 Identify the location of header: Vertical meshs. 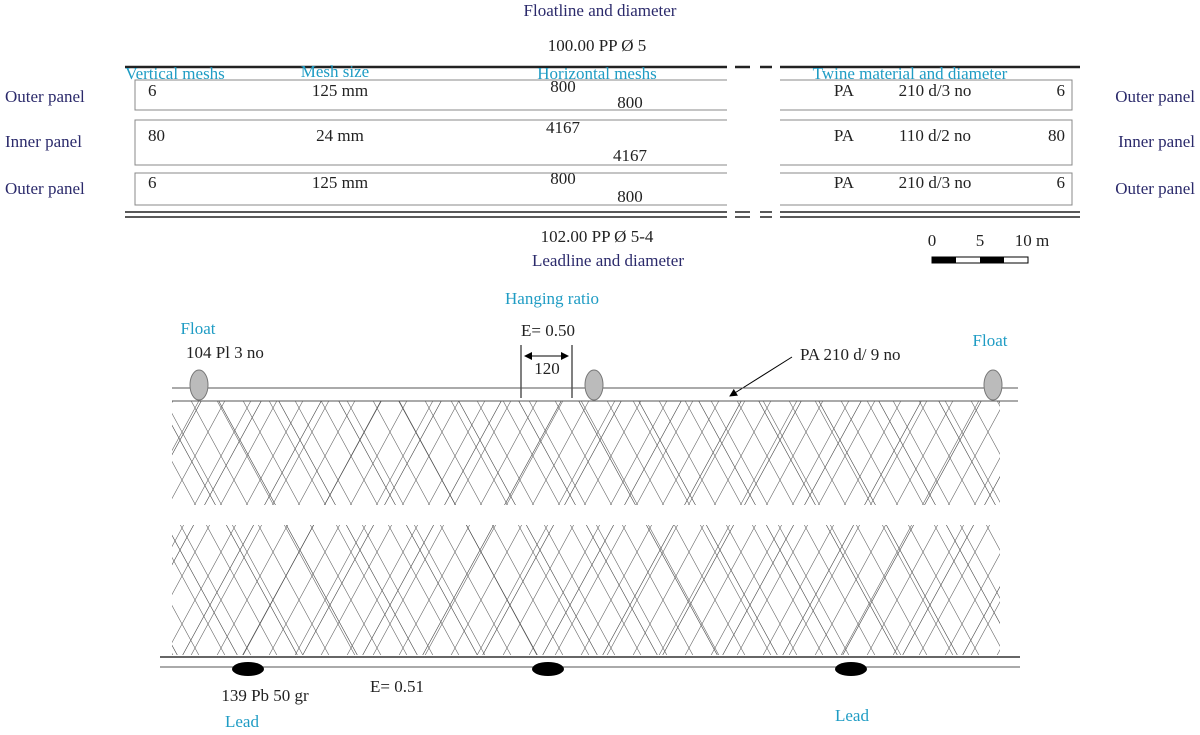
(175, 73).